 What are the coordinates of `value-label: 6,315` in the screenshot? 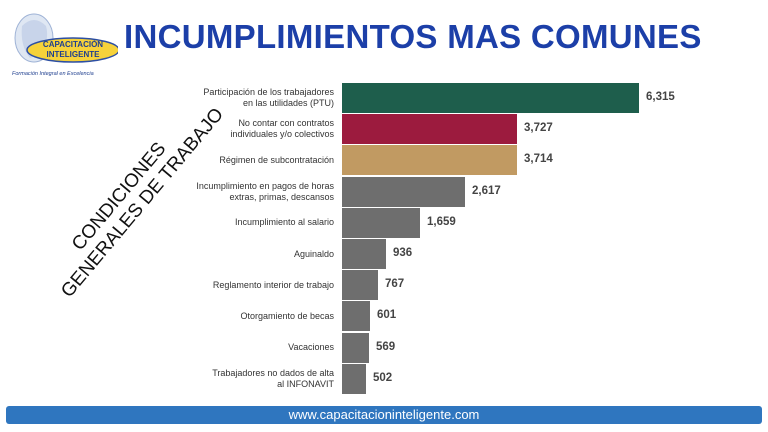 It's located at (660, 97).